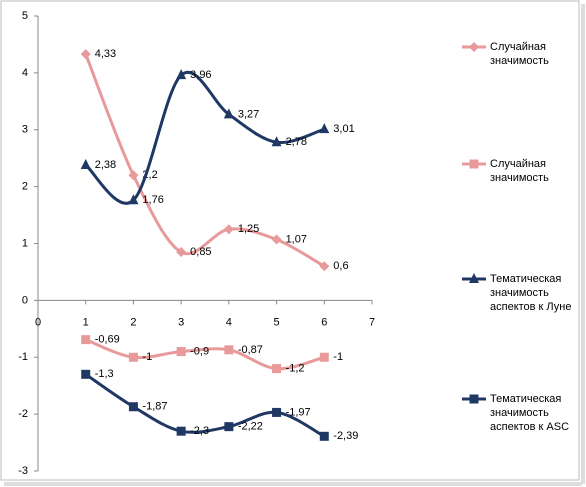 The image size is (586, 487). What do you see at coordinates (105, 54) in the screenshot?
I see `data-label: 4,33` at bounding box center [105, 54].